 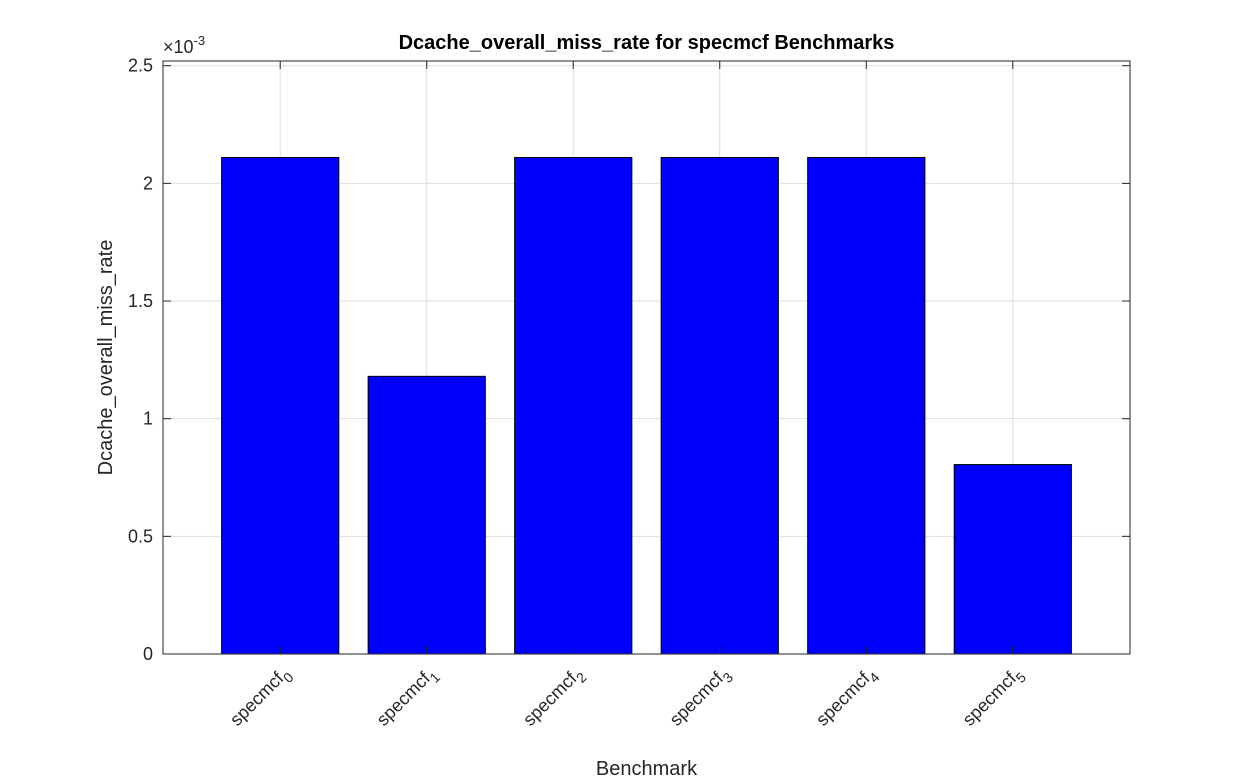 I want to click on exponent-base: ×10, so click(x=178, y=47).